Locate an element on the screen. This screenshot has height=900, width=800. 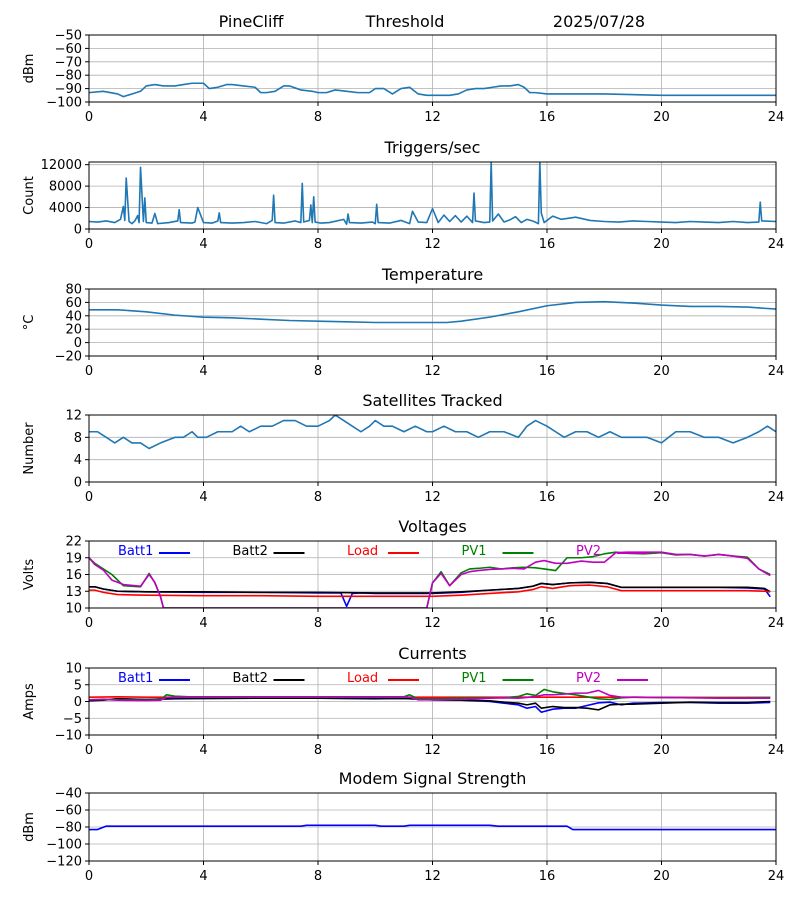
y-tick-label: −60 is located at coordinates (68, 811).